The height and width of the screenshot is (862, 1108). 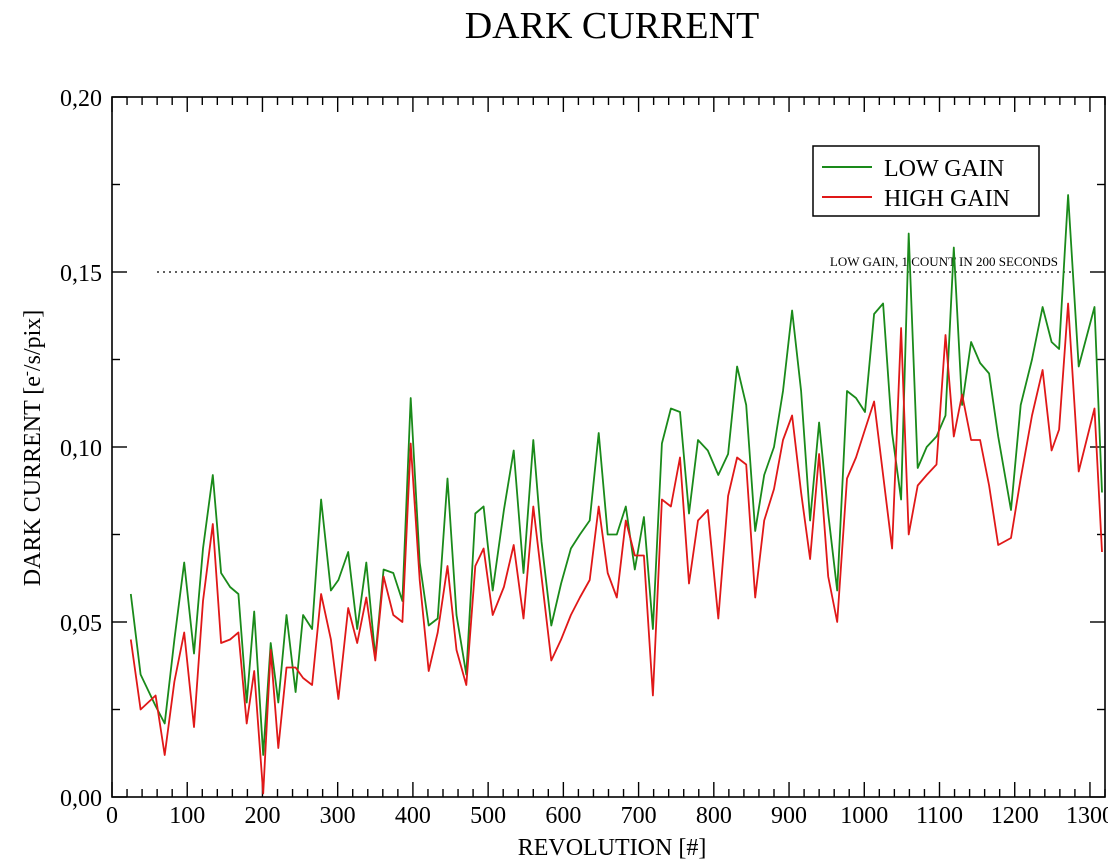 What do you see at coordinates (81, 624) in the screenshot?
I see `y-tick-label: 0,05` at bounding box center [81, 624].